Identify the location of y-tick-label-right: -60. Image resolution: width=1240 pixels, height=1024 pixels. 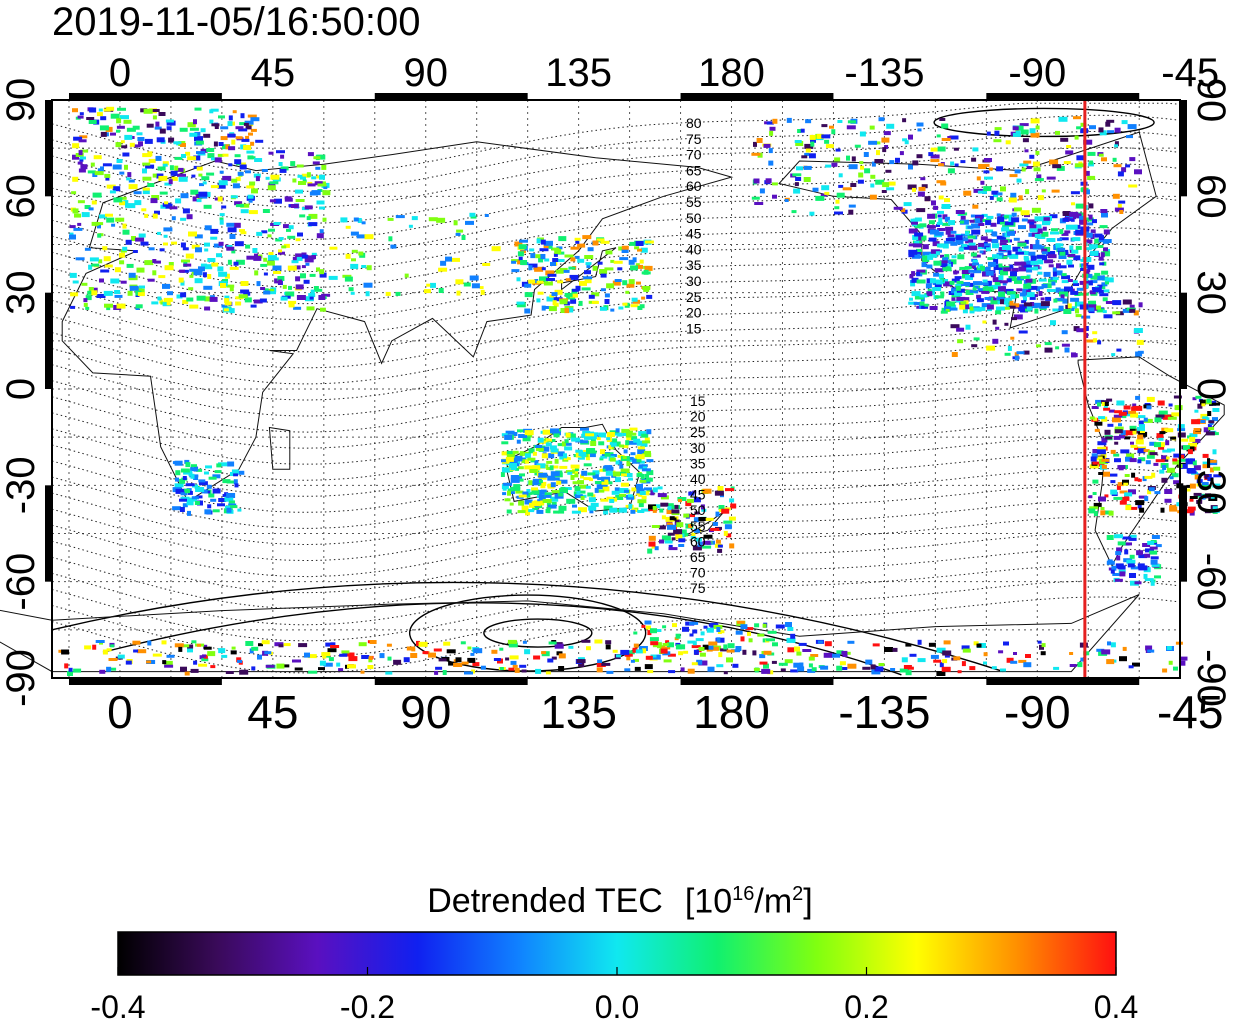
(1211, 582).